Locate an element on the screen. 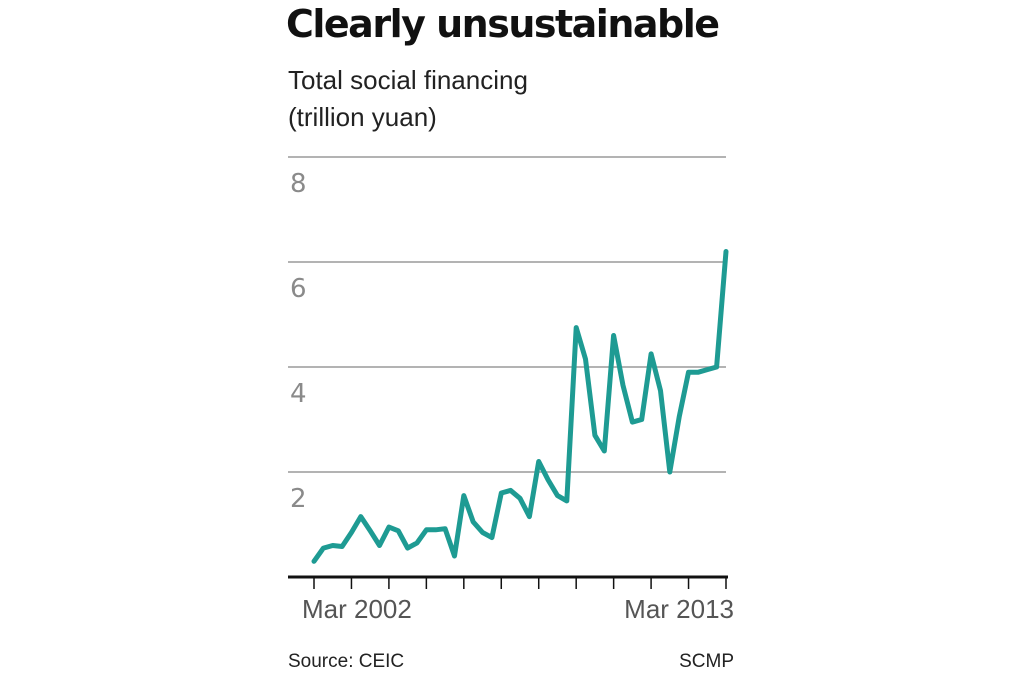 This screenshot has width=1020, height=680. y-tick-labels: 2 4 6 8 is located at coordinates (298, 341).